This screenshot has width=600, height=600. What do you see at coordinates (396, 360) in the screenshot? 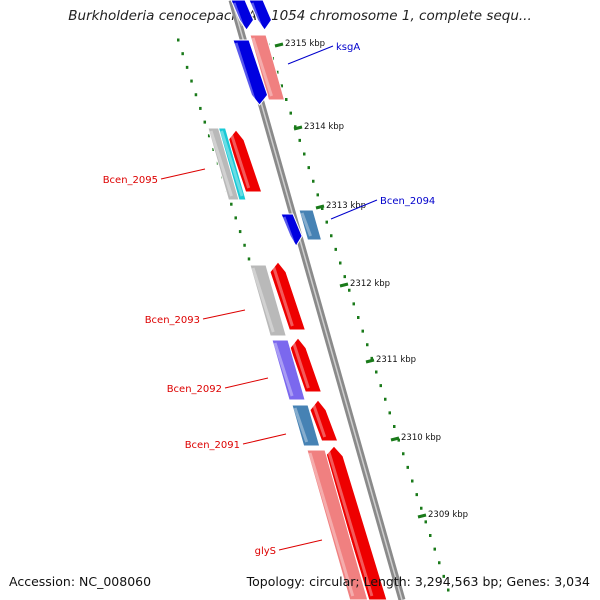
I see `ruler-kbp-label: 2311 kbp` at bounding box center [396, 360].